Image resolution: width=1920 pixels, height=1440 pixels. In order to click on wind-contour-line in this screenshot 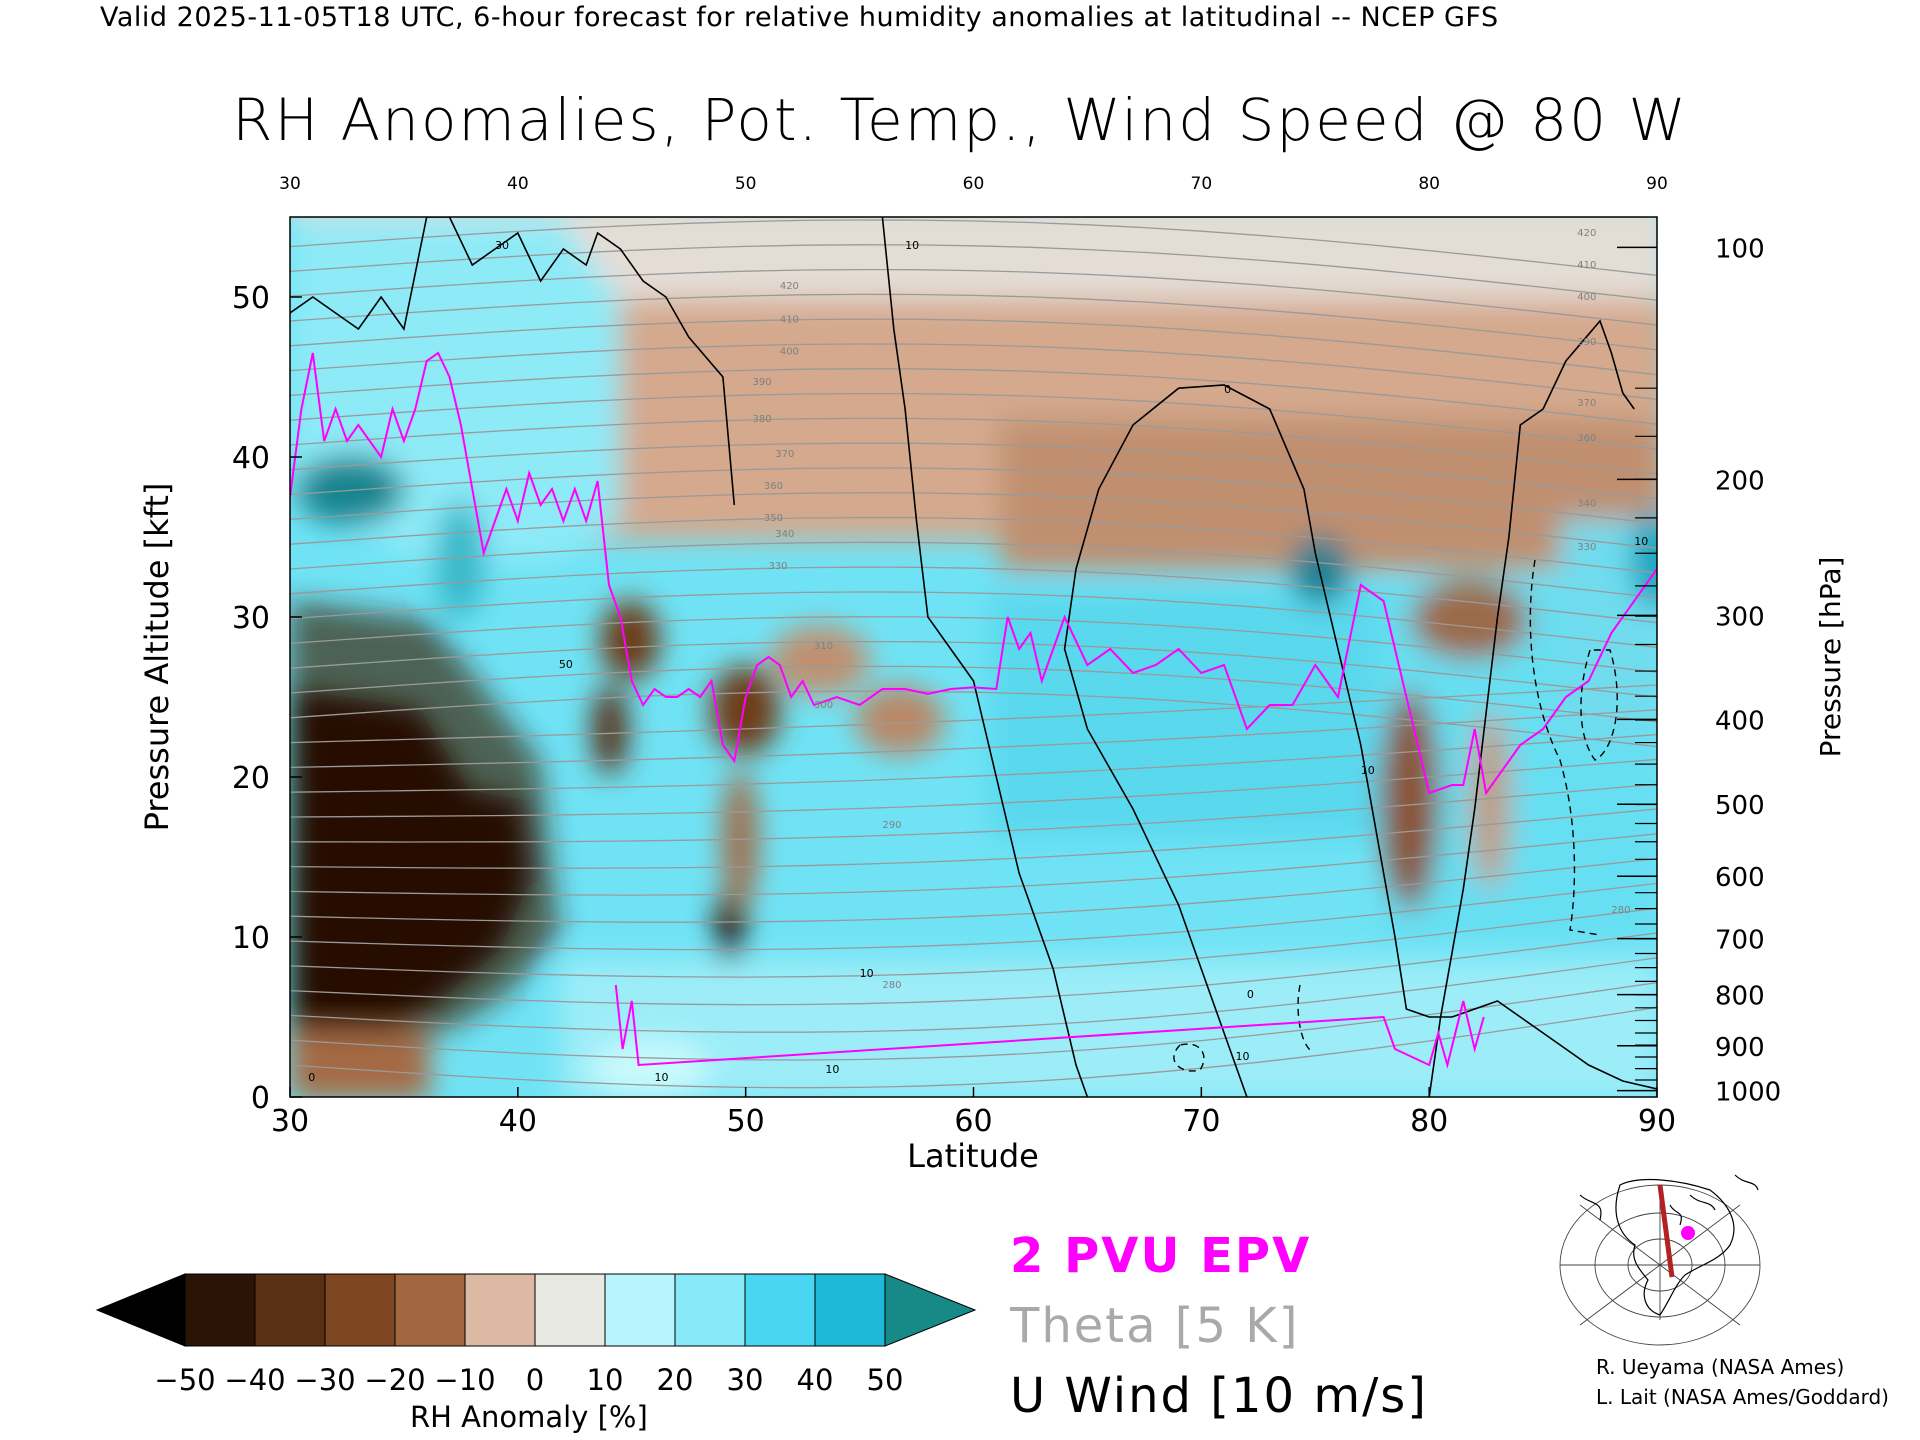, I will do `click(1531, 708)`.